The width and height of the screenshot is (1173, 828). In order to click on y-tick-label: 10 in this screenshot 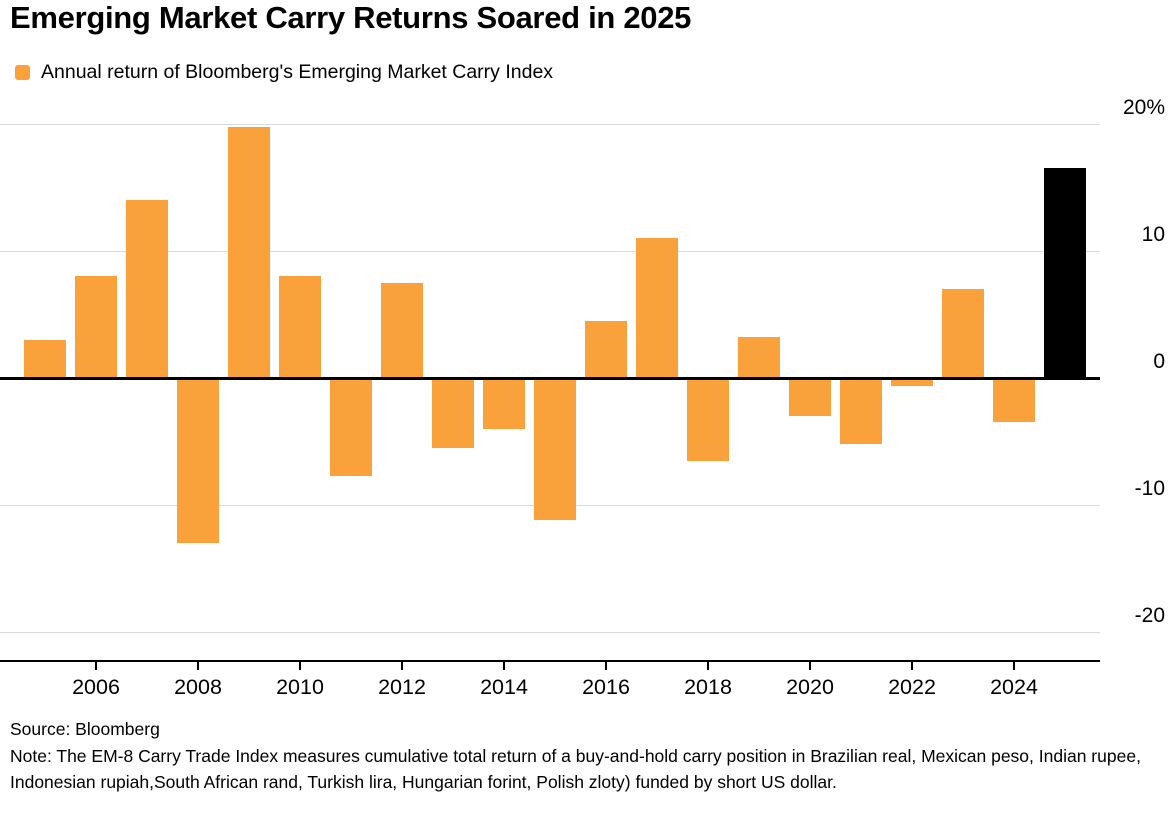, I will do `click(1153, 234)`.